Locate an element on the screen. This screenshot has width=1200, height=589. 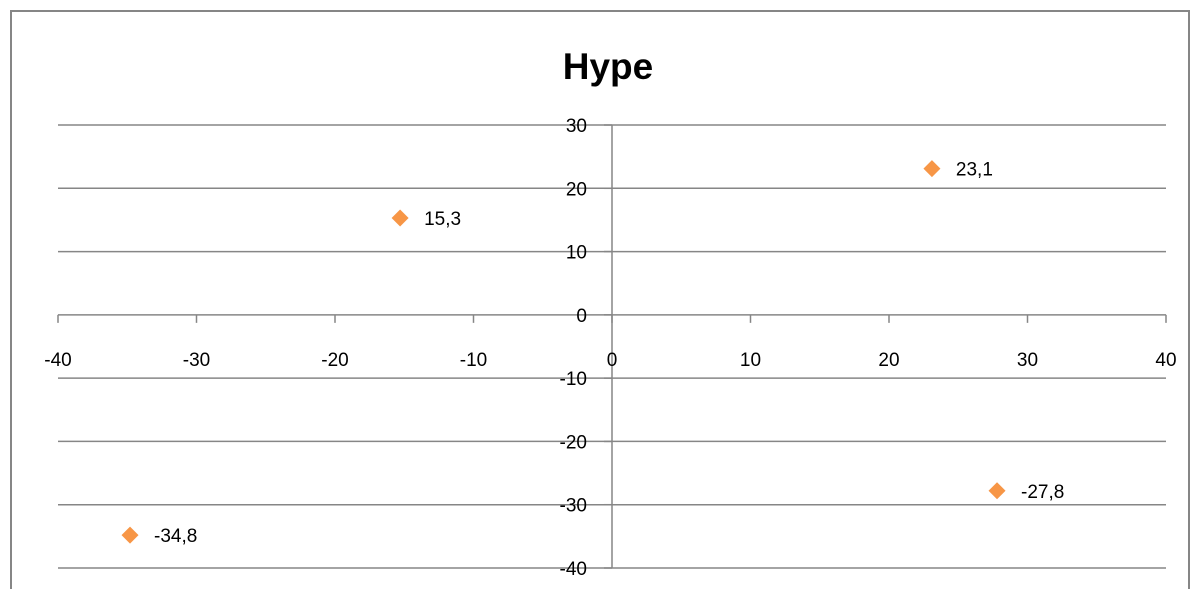
x-tick-label: -30 is located at coordinates (196, 360).